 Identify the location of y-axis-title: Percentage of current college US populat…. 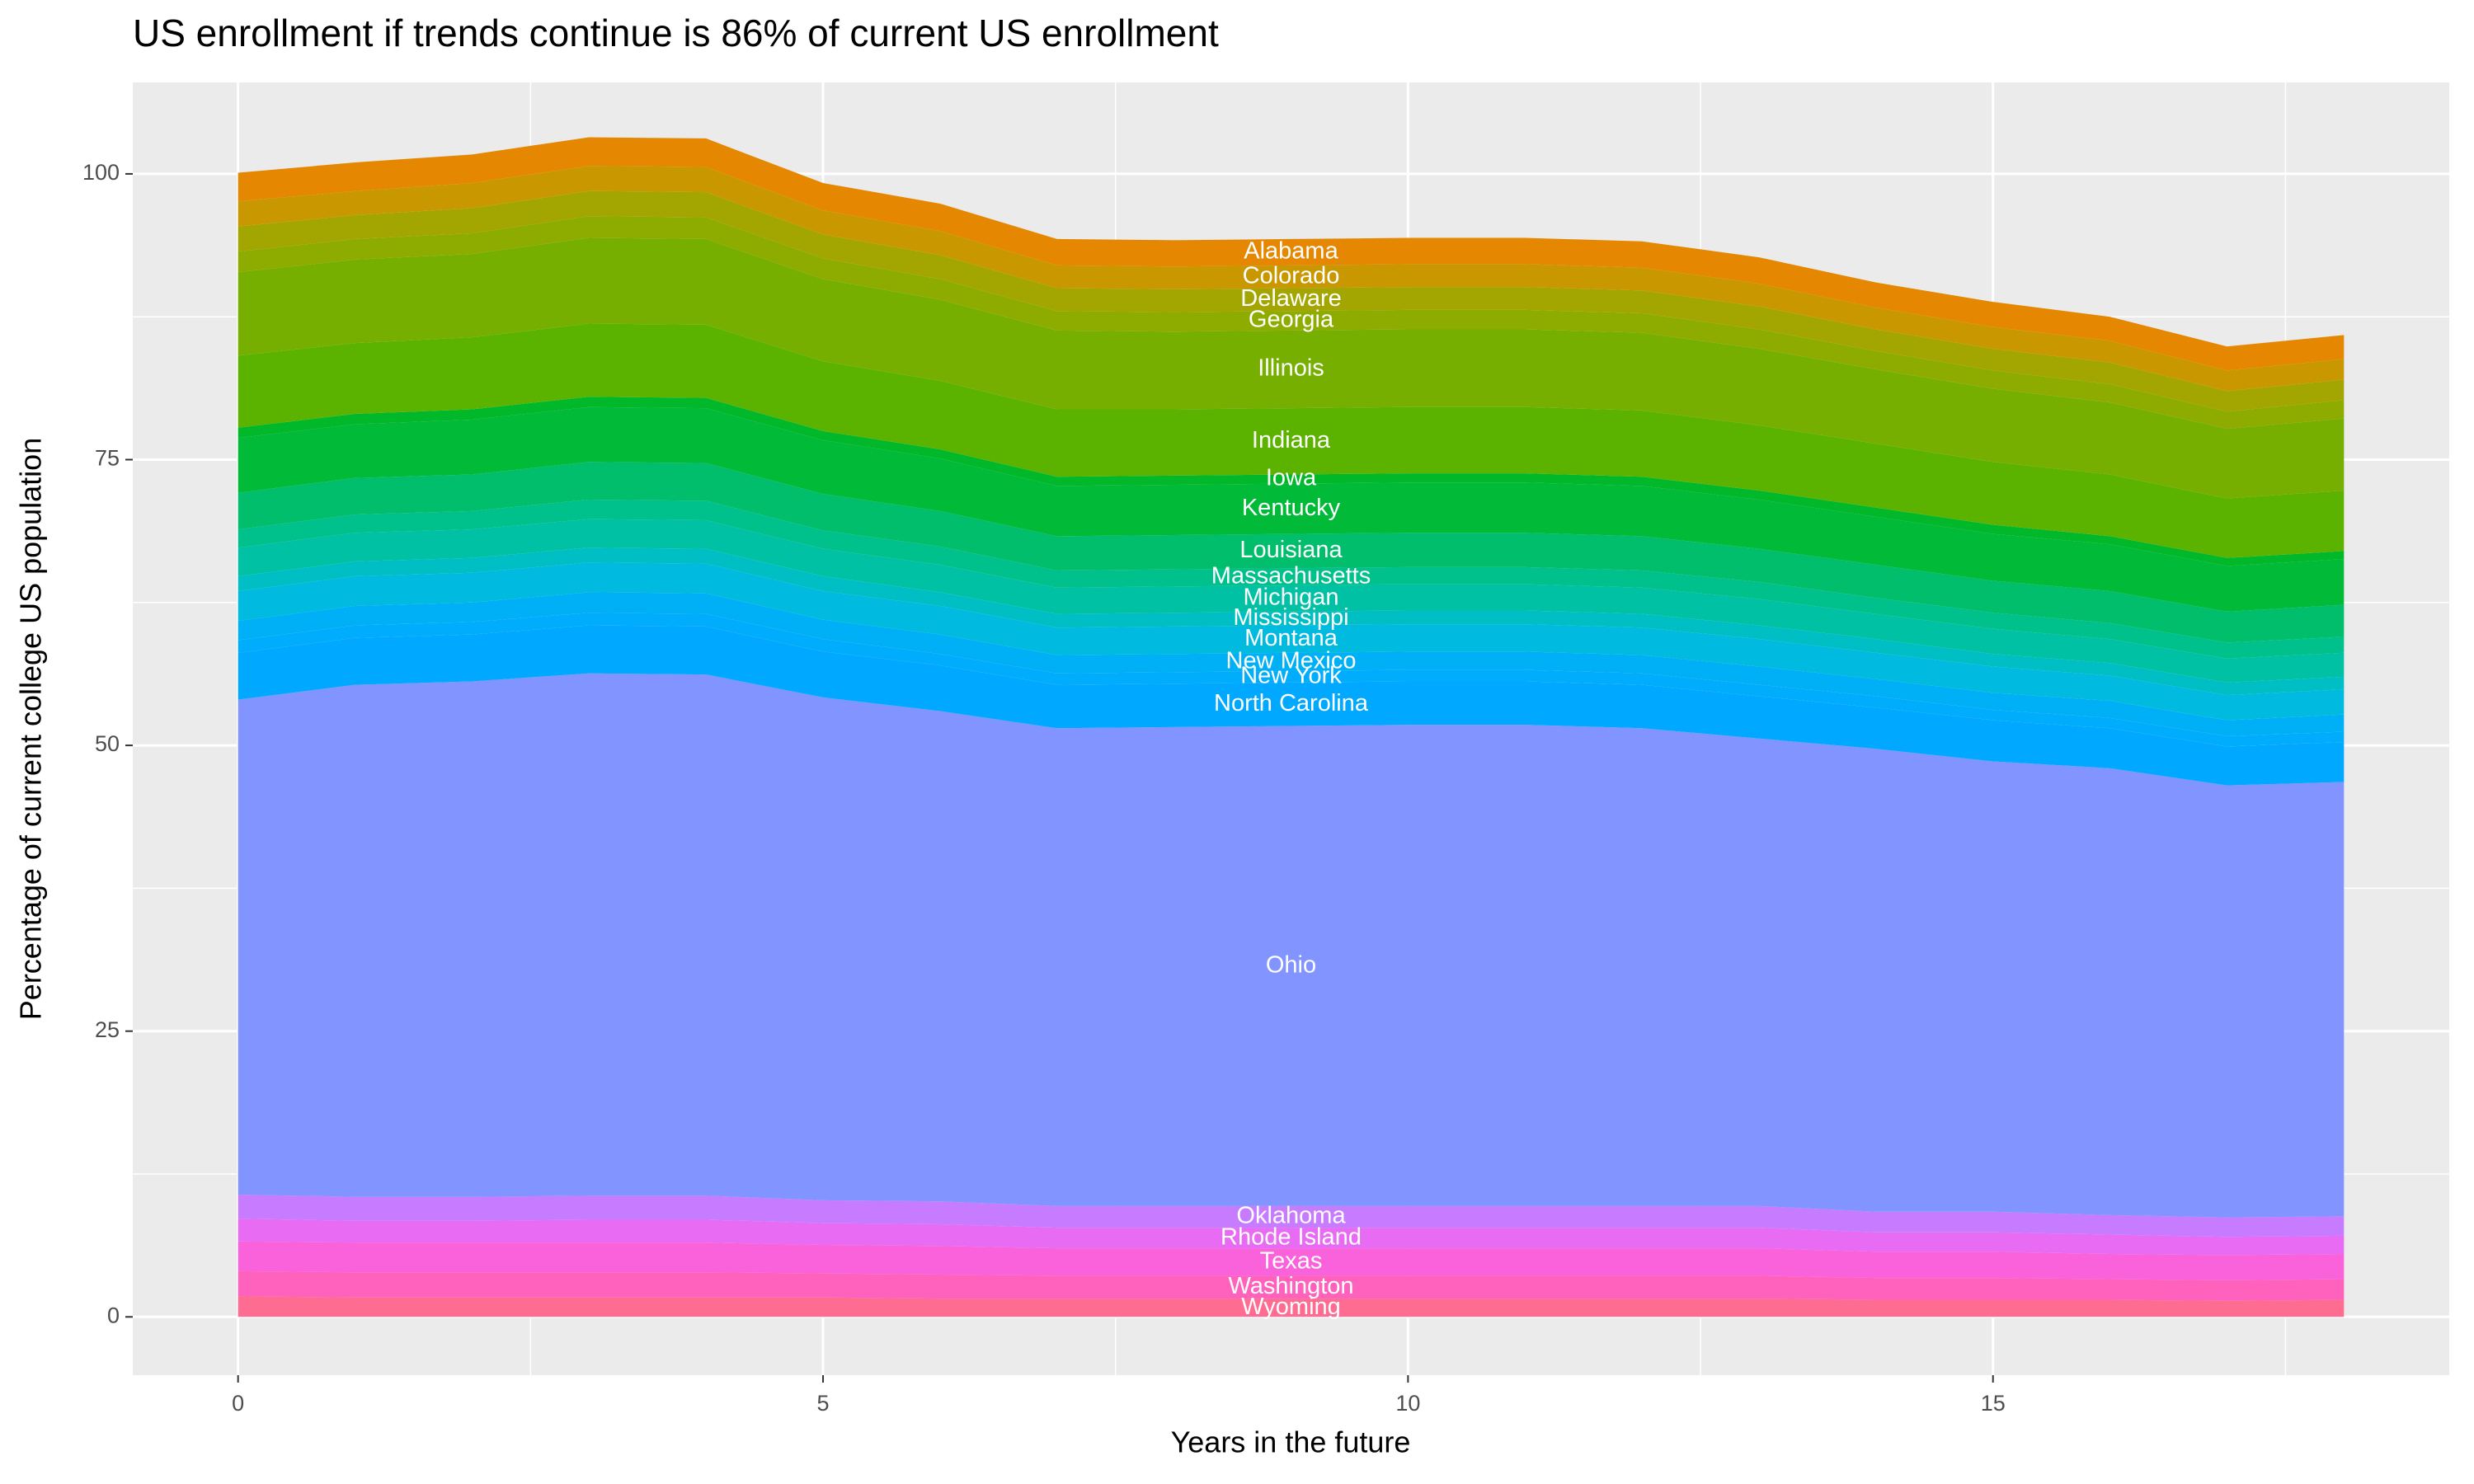
(31, 729).